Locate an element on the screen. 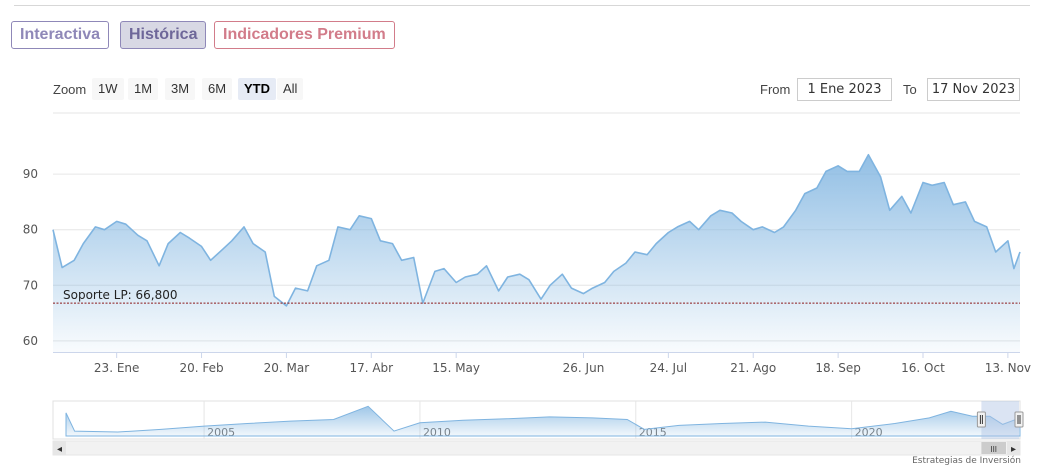  y-tick-label-60: 60 is located at coordinates (30, 341).